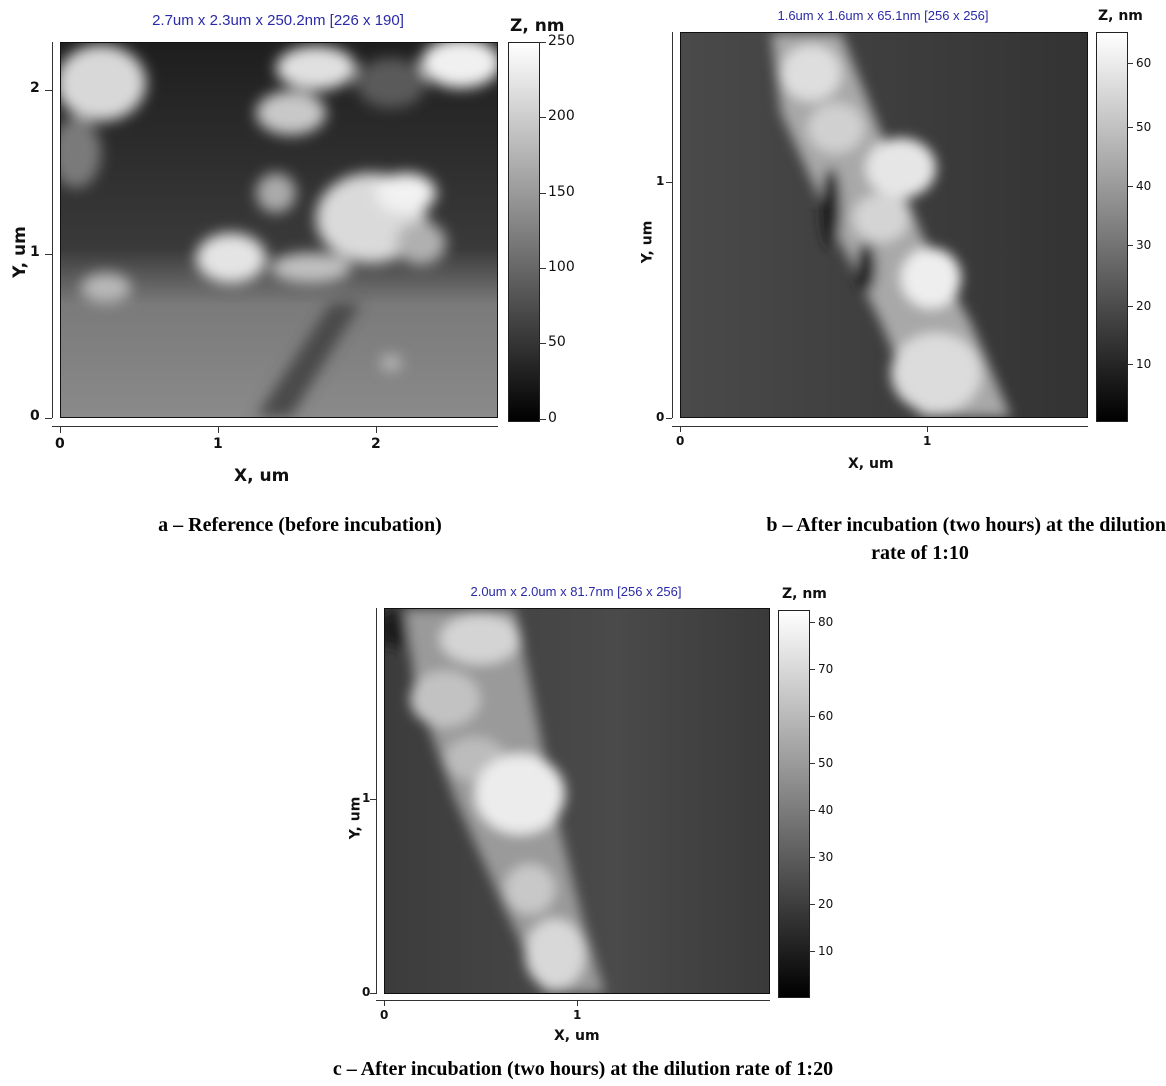  I want to click on panel-c-y-tick-label: 1, so click(366, 798).